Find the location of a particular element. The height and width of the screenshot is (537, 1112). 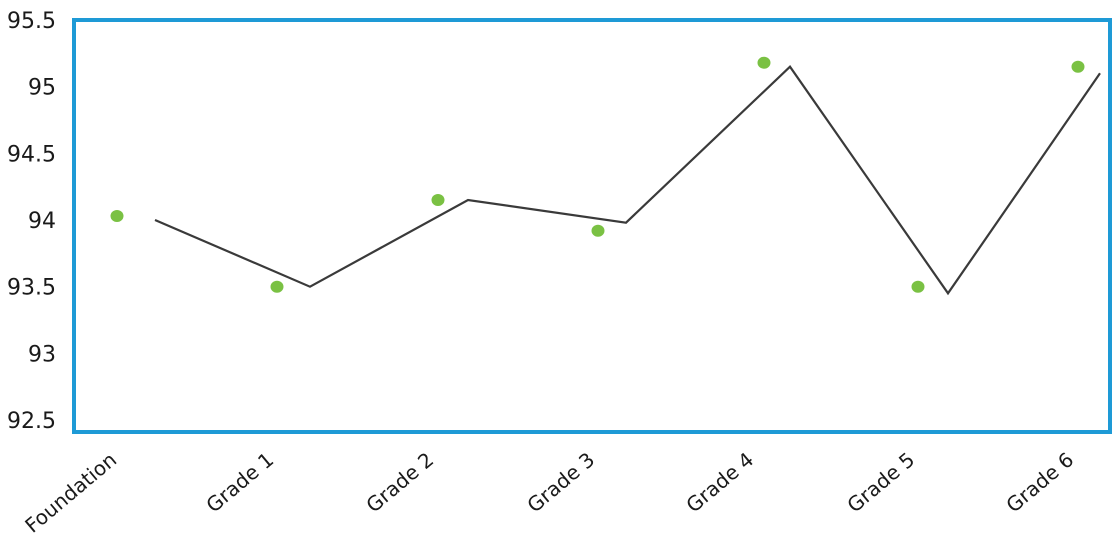

x-tick-label: Grade 2 is located at coordinates (399, 482).